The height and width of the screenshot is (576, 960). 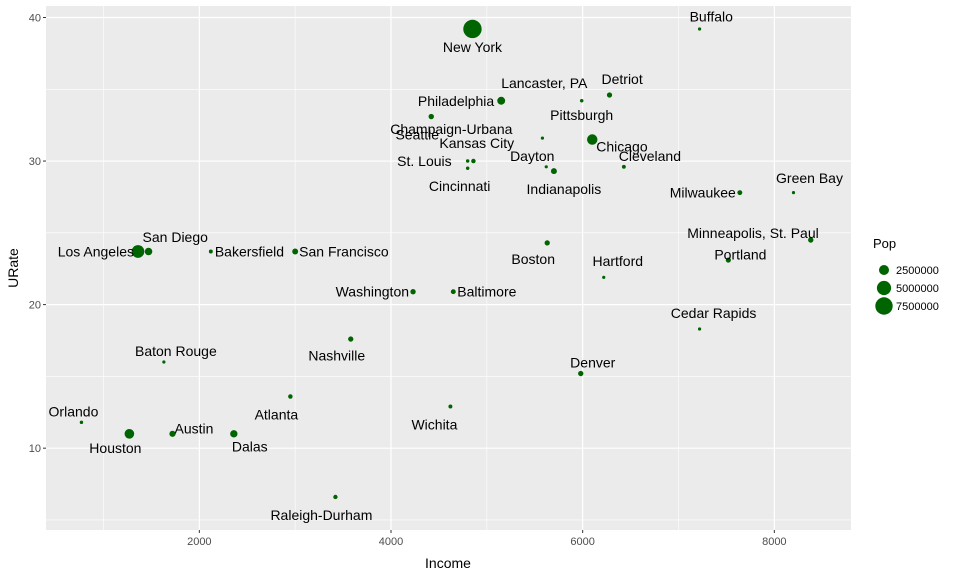 I want to click on point-label: San Francisco, so click(x=344, y=251).